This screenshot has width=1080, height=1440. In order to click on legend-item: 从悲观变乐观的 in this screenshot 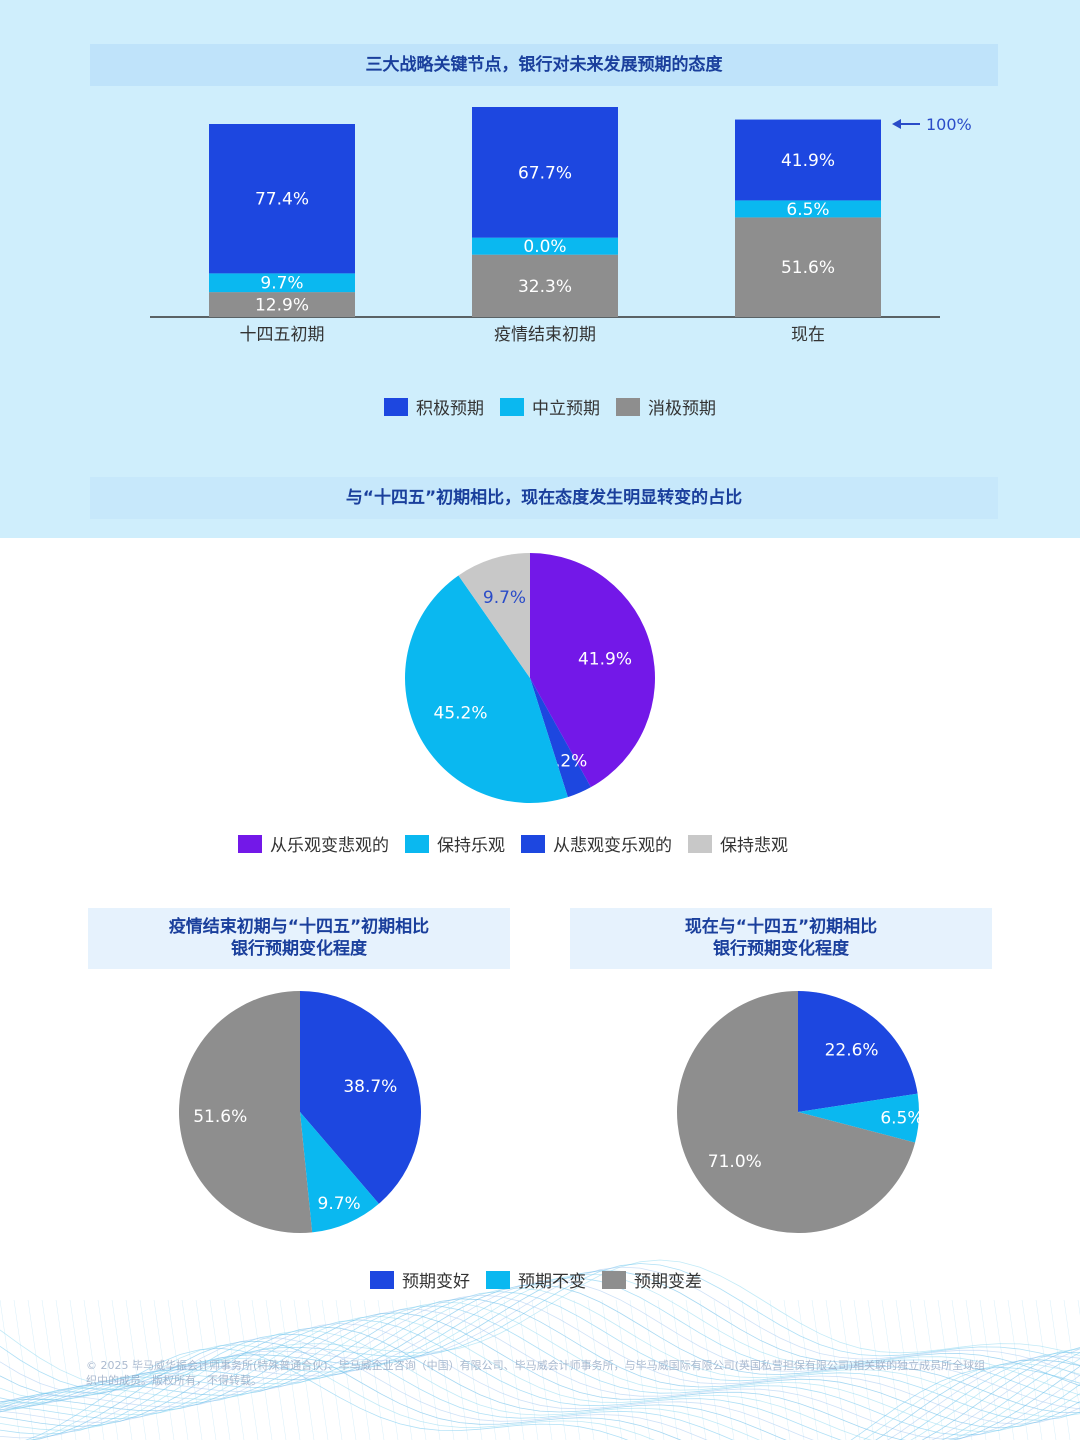, I will do `click(596, 843)`.